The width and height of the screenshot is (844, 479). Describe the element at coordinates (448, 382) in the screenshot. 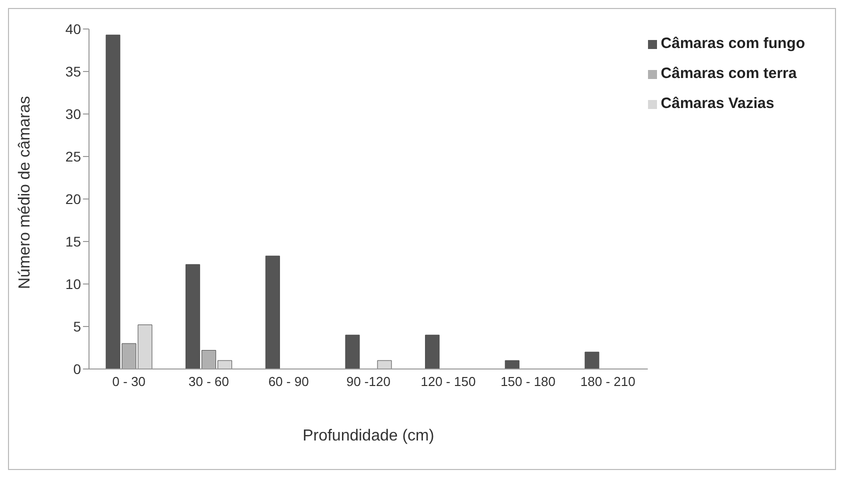

I see `x-tick-label: 120 - 150` at that location.